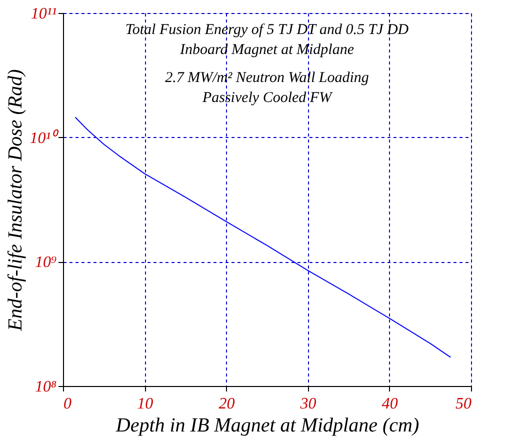 This screenshot has width=519, height=437. I want to click on x-axis-title: Depth in IB Magnet at Midplane (cm), so click(267, 425).